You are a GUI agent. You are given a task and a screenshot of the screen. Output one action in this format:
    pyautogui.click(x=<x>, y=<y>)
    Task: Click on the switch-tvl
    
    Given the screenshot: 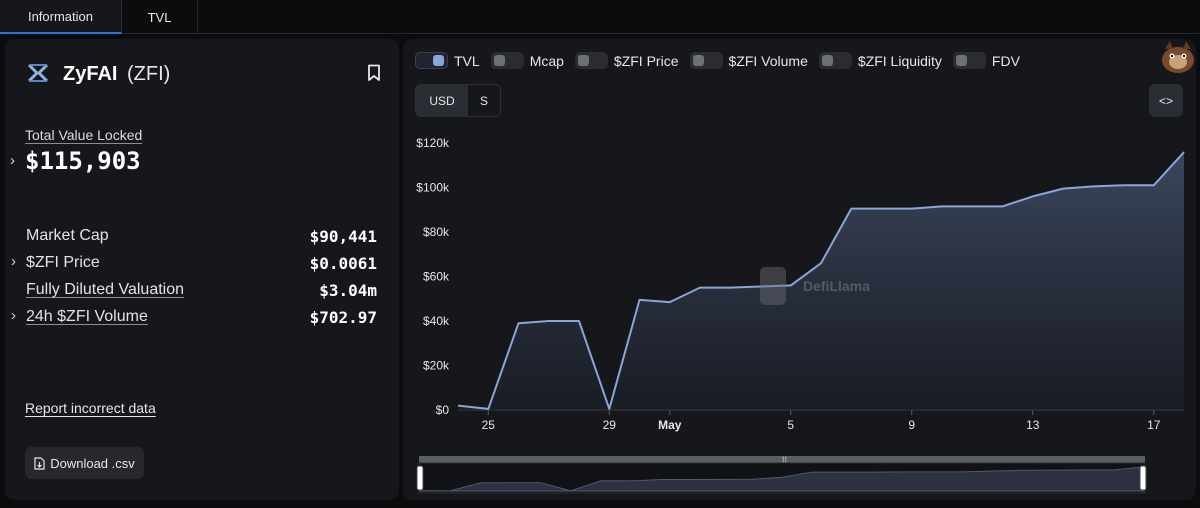 What is the action you would take?
    pyautogui.click(x=431, y=60)
    